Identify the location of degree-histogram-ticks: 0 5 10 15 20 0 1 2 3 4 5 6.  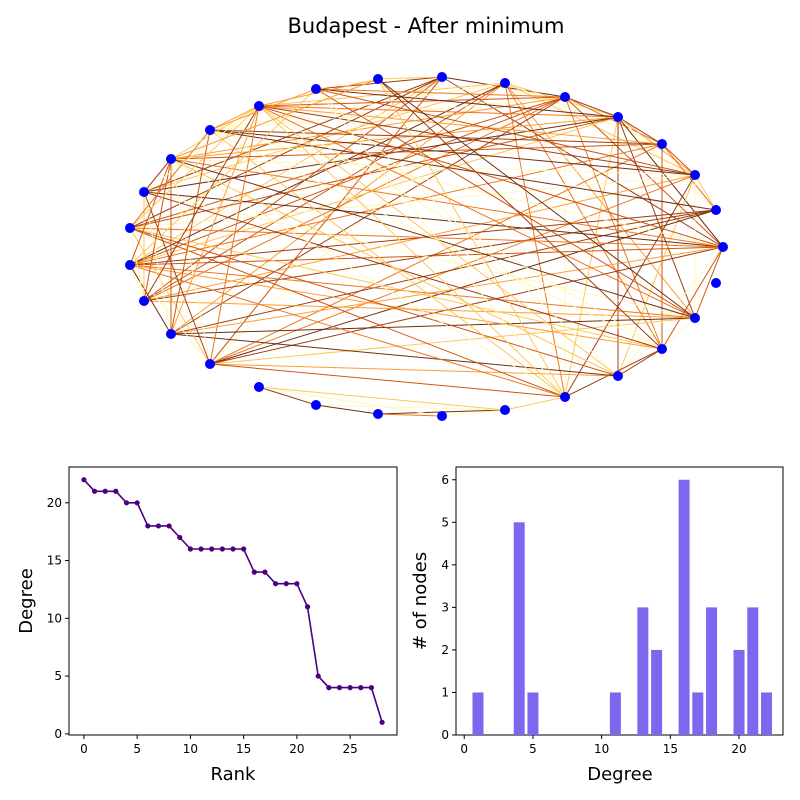
(593, 614).